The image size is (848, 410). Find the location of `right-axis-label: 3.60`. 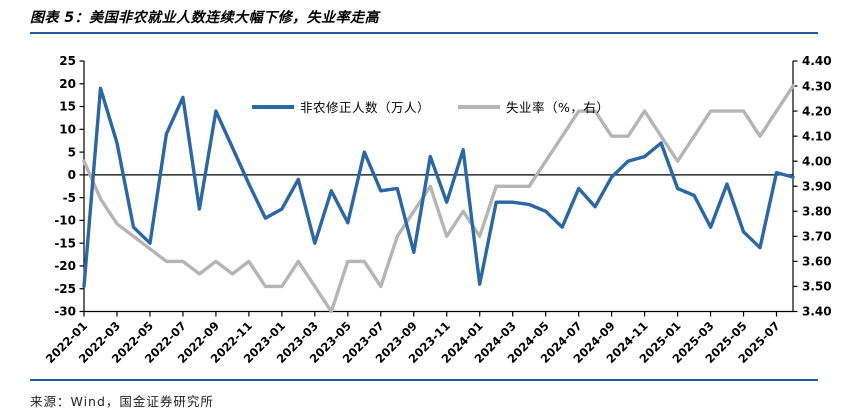

right-axis-label: 3.60 is located at coordinates (817, 262).